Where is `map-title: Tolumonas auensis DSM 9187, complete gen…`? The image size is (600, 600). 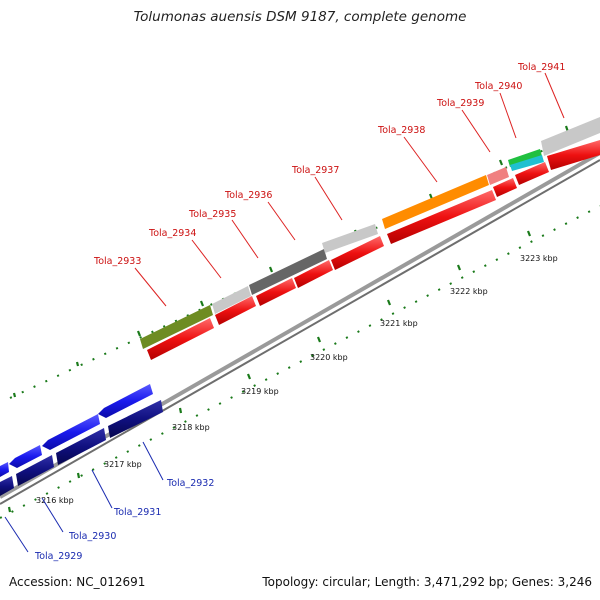
map-title: Tolumonas auensis DSM 9187, complete gen… is located at coordinates (300, 17).